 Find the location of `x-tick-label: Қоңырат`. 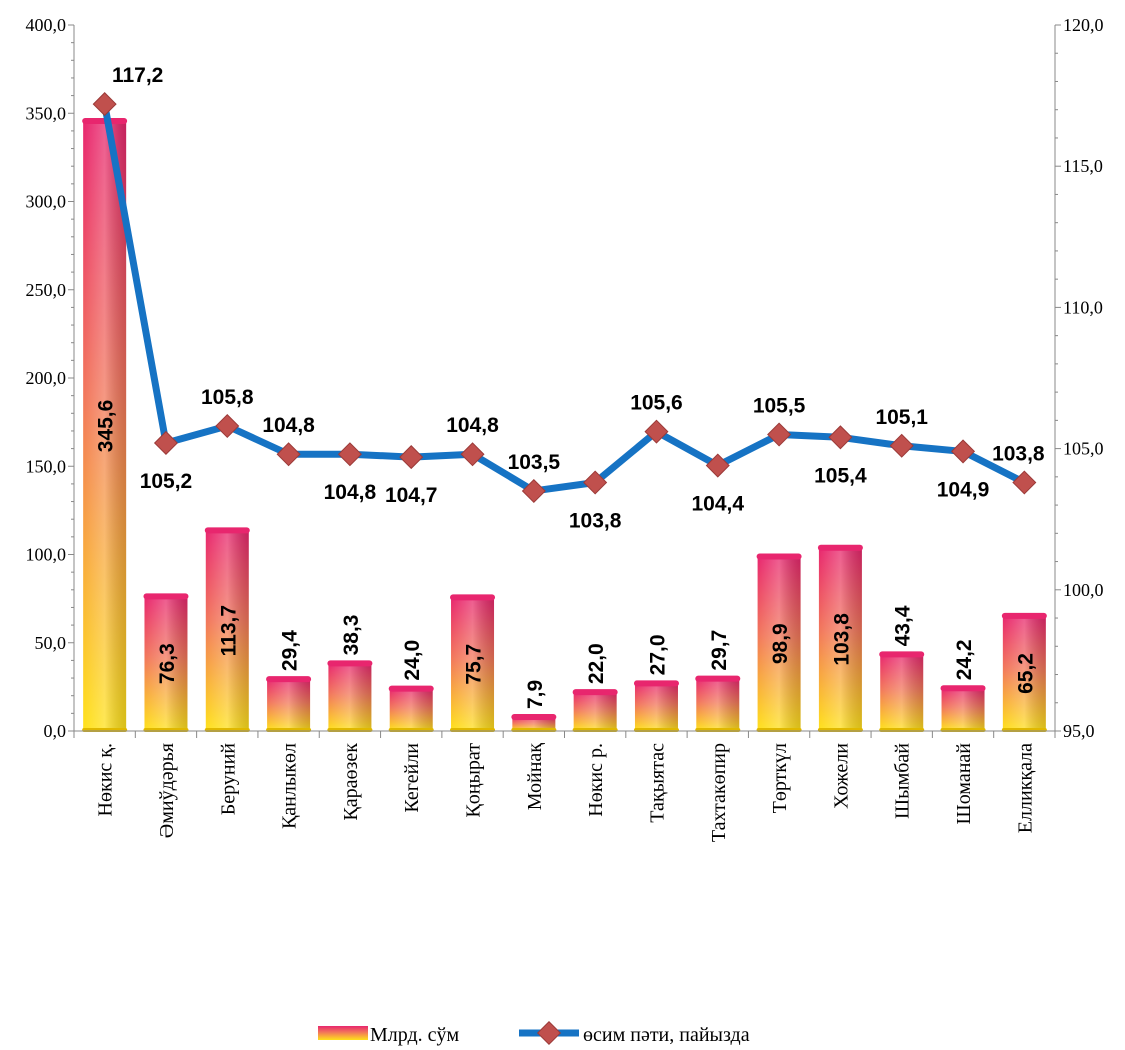

x-tick-label: Қоңырат is located at coordinates (474, 780).